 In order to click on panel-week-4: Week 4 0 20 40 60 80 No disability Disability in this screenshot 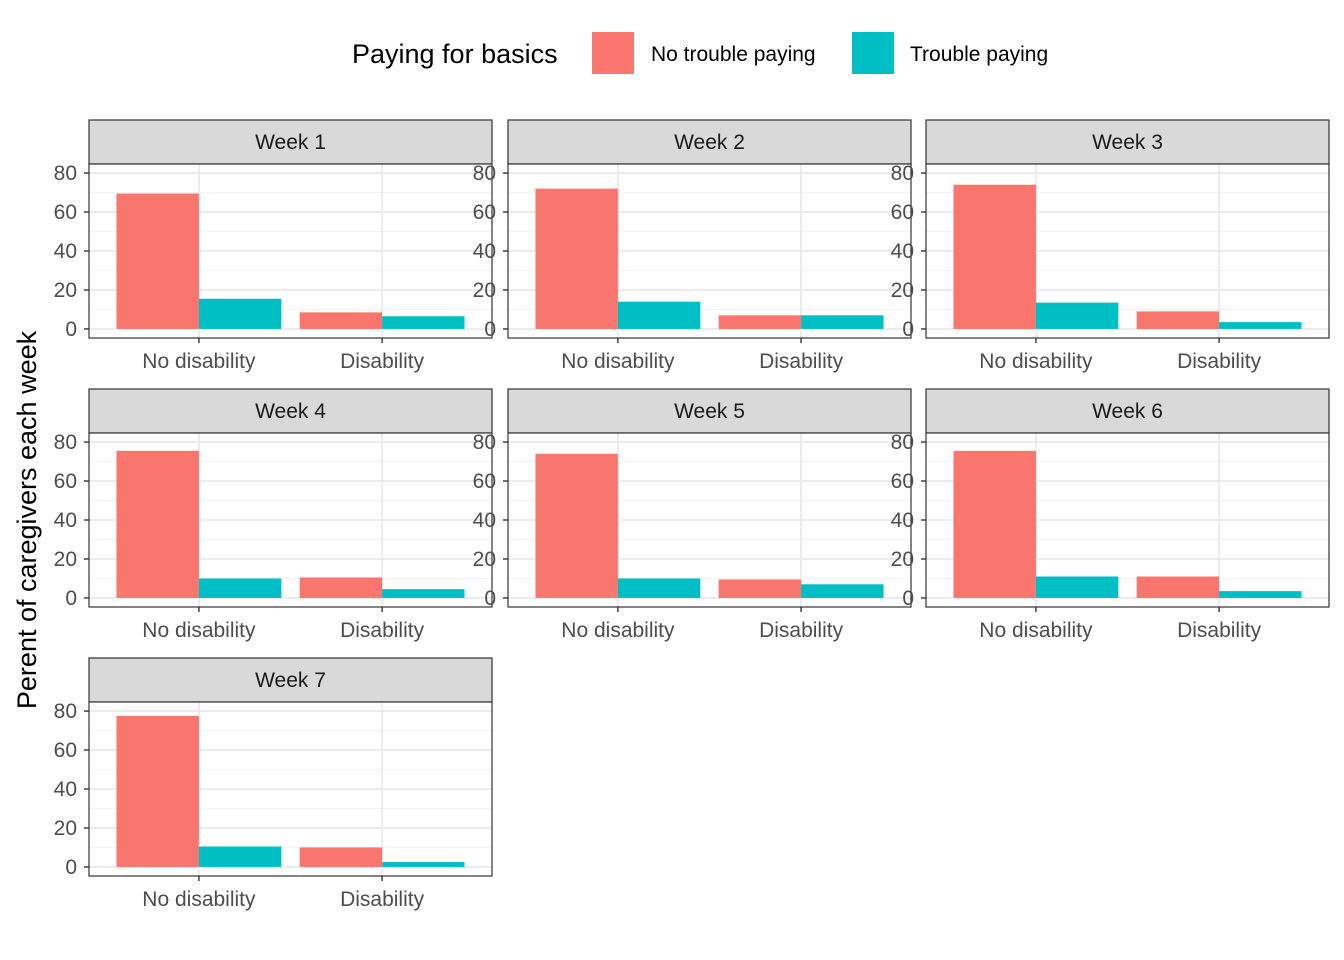, I will do `click(273, 515)`.